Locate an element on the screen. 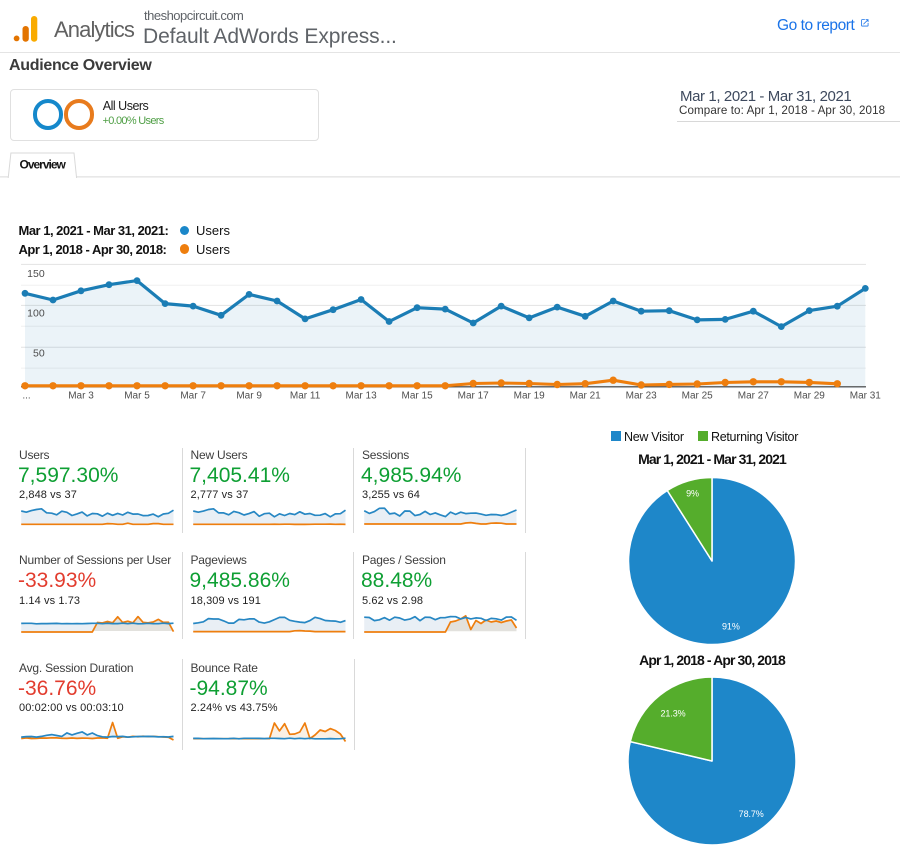 The image size is (900, 851). svg-text: Mar 23 is located at coordinates (642, 396).